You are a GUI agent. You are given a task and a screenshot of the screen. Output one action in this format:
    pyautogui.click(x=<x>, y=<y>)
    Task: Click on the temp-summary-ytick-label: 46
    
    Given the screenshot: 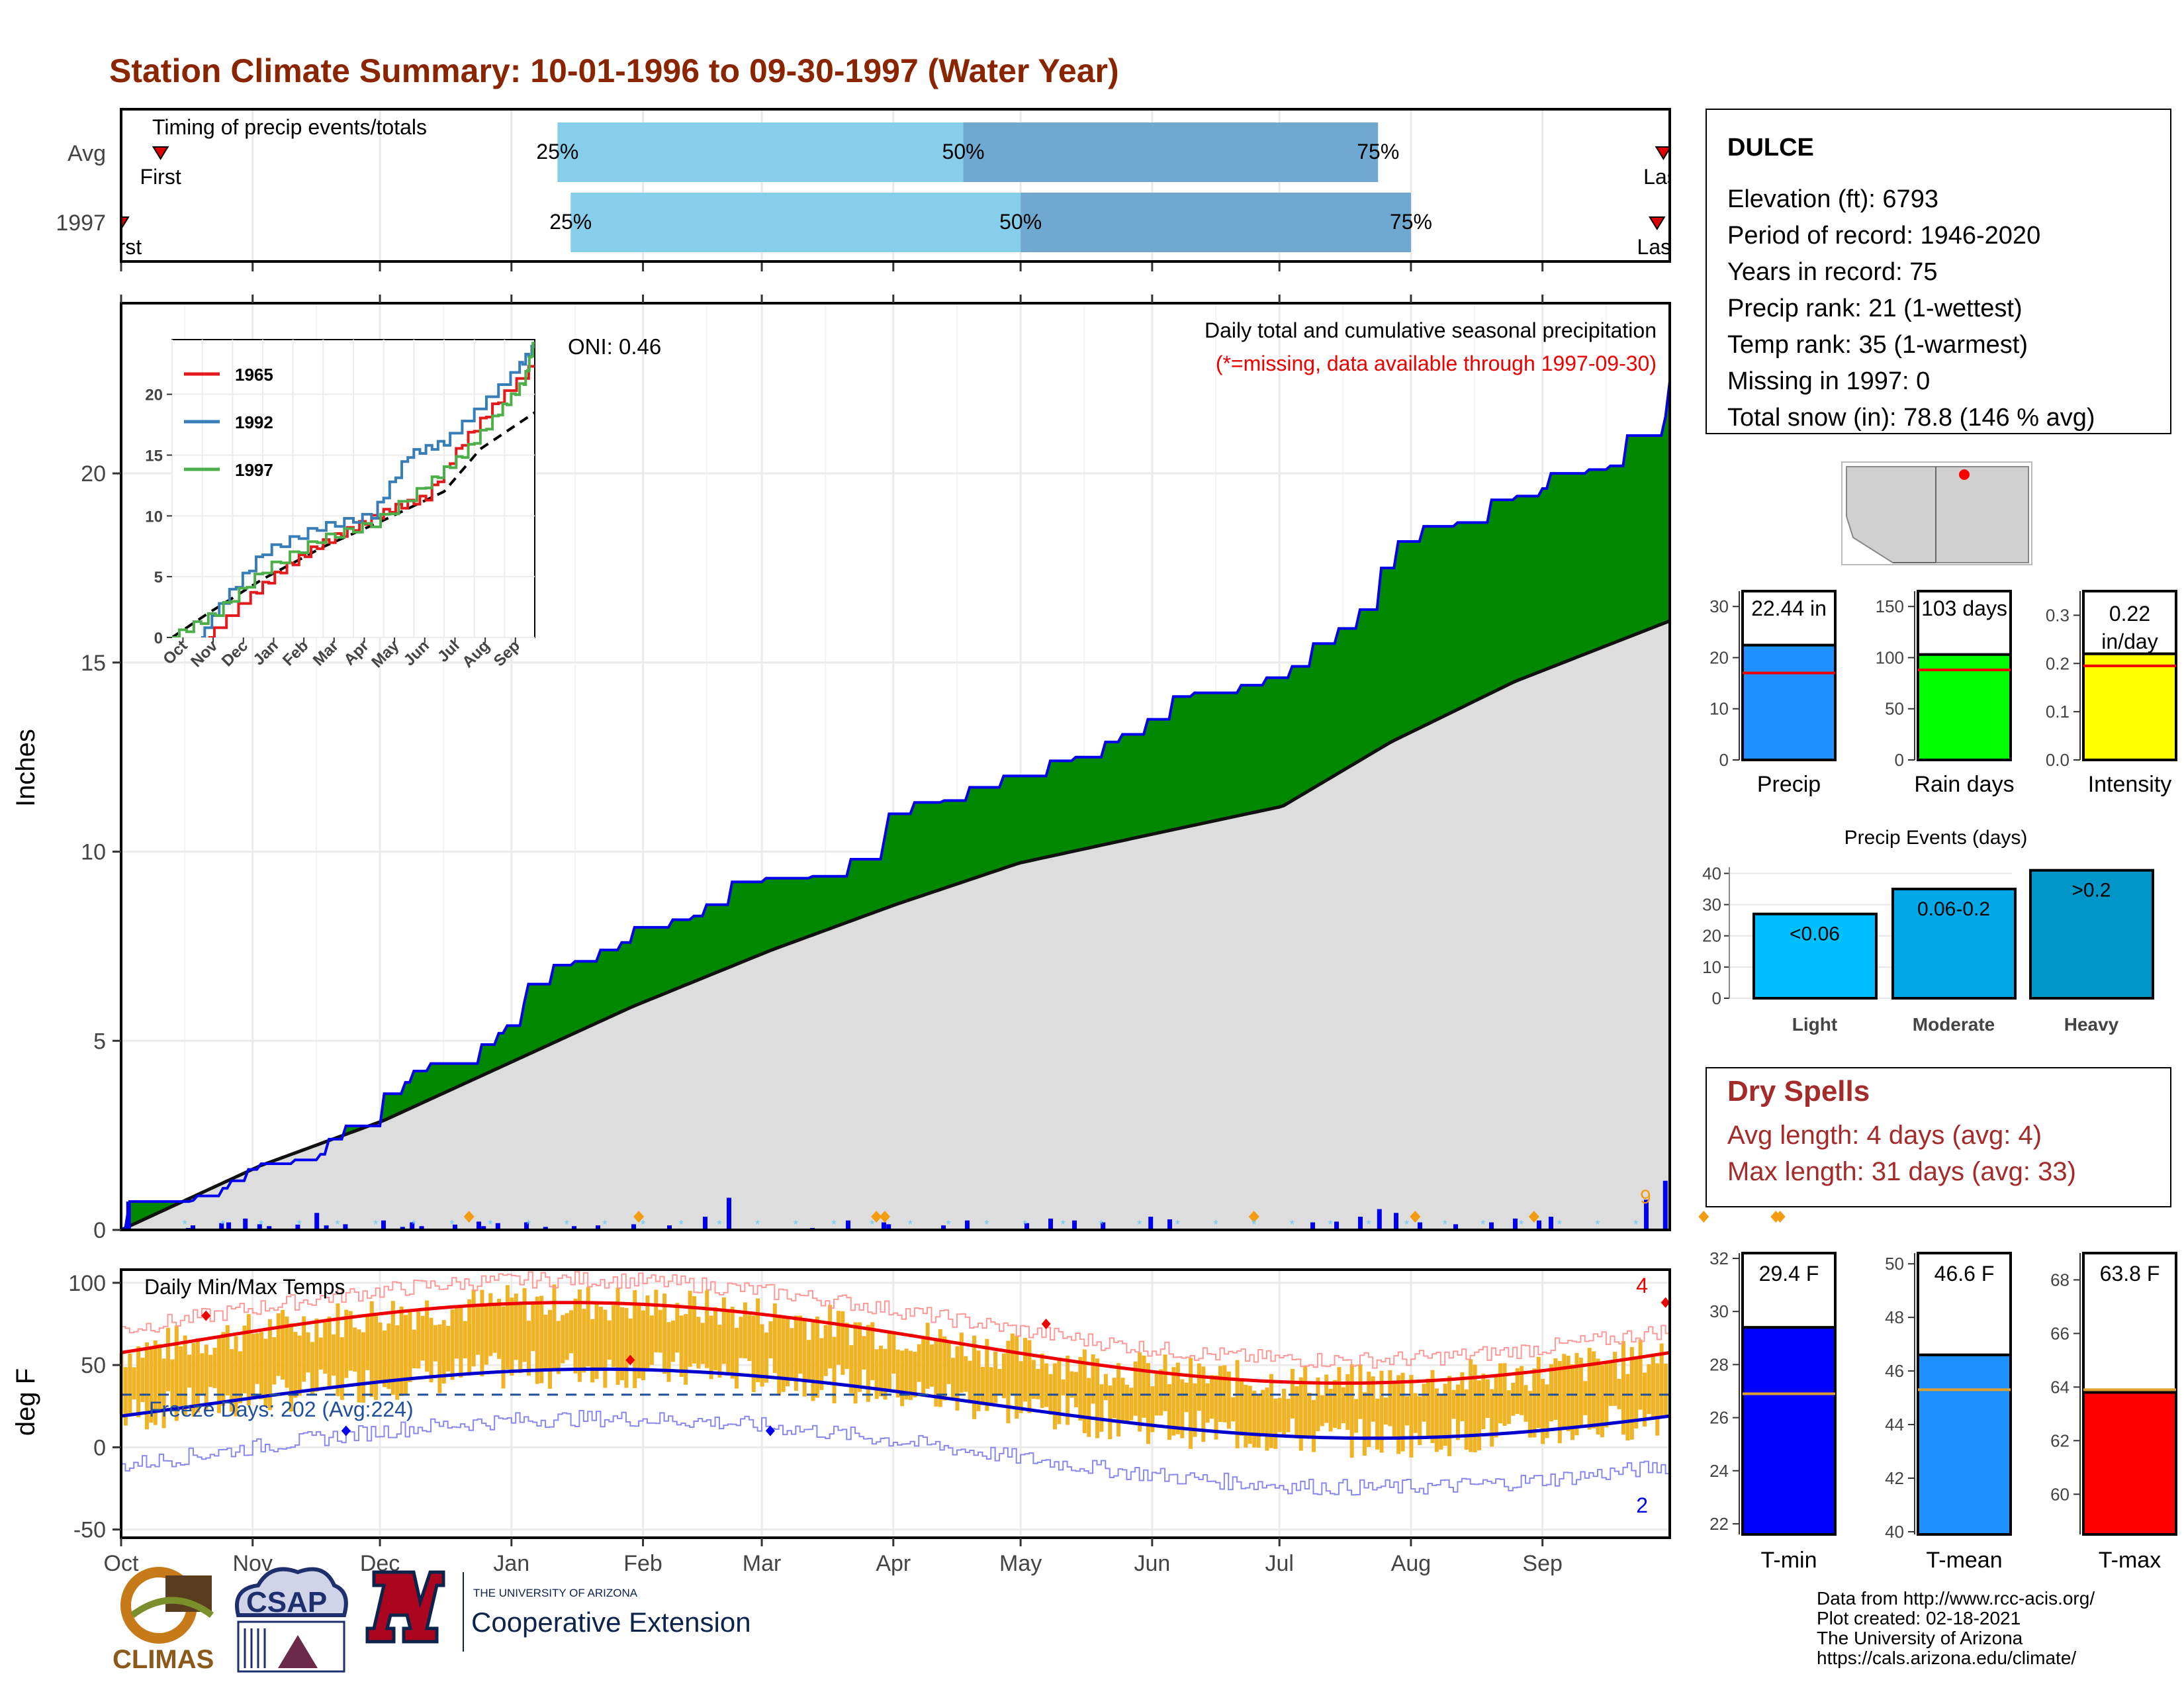 What is the action you would take?
    pyautogui.click(x=1894, y=1371)
    